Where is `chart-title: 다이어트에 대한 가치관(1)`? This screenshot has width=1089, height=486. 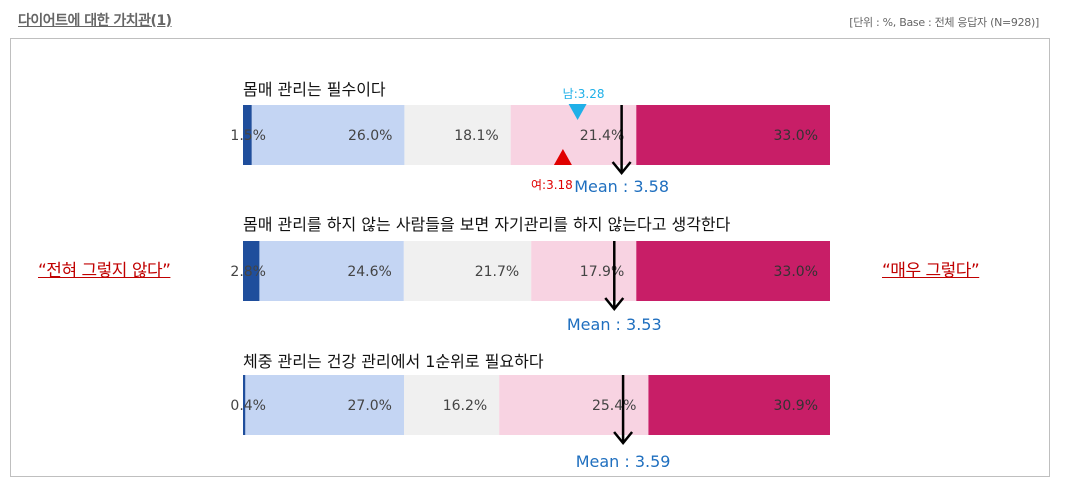 chart-title: 다이어트에 대한 가치관(1) is located at coordinates (95, 21).